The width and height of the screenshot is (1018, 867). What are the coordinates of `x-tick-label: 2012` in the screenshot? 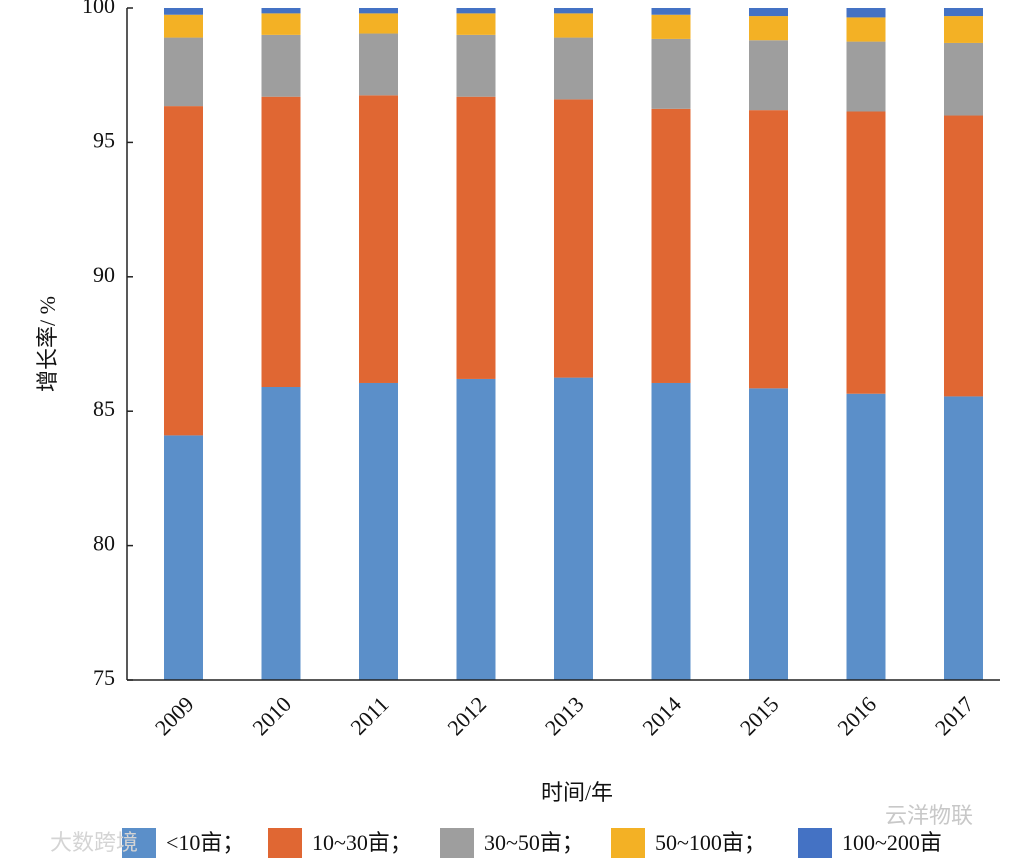 It's located at (466, 715).